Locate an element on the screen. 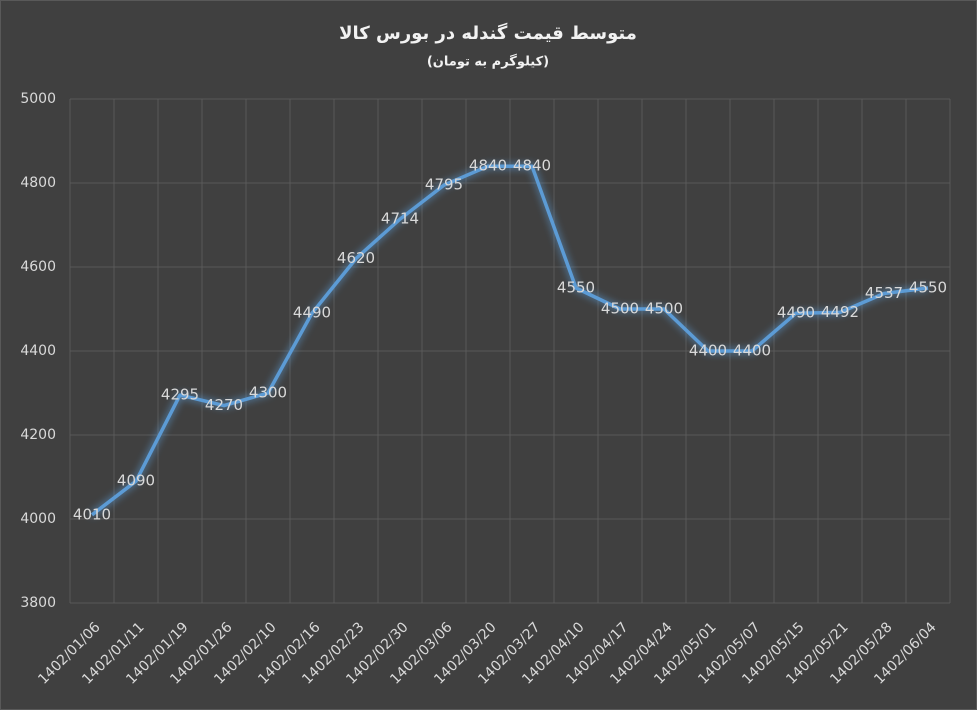 This screenshot has width=977, height=710. y-tick-label: 4800 is located at coordinates (38, 183).